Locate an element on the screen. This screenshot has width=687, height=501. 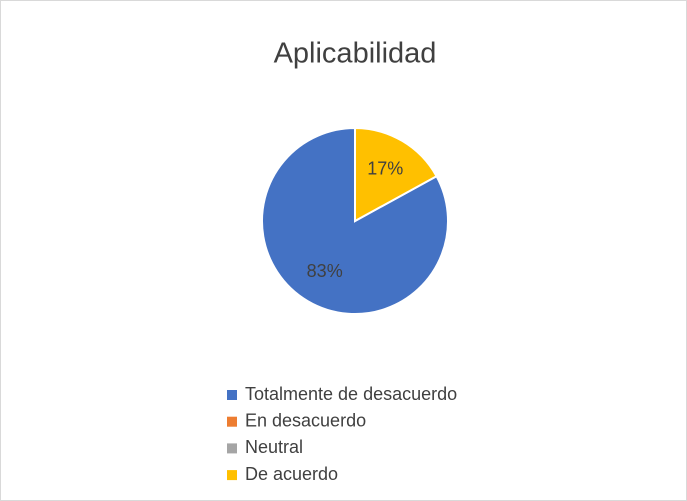
data-label: 17% is located at coordinates (385, 169).